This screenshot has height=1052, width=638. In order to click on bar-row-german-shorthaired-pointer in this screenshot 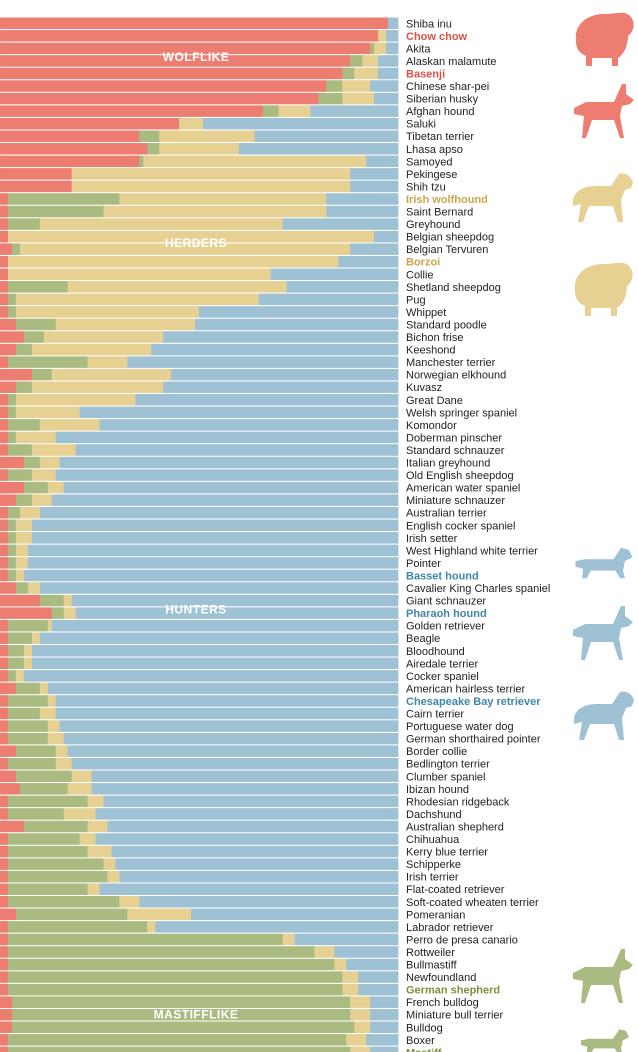, I will do `click(199, 738)`.